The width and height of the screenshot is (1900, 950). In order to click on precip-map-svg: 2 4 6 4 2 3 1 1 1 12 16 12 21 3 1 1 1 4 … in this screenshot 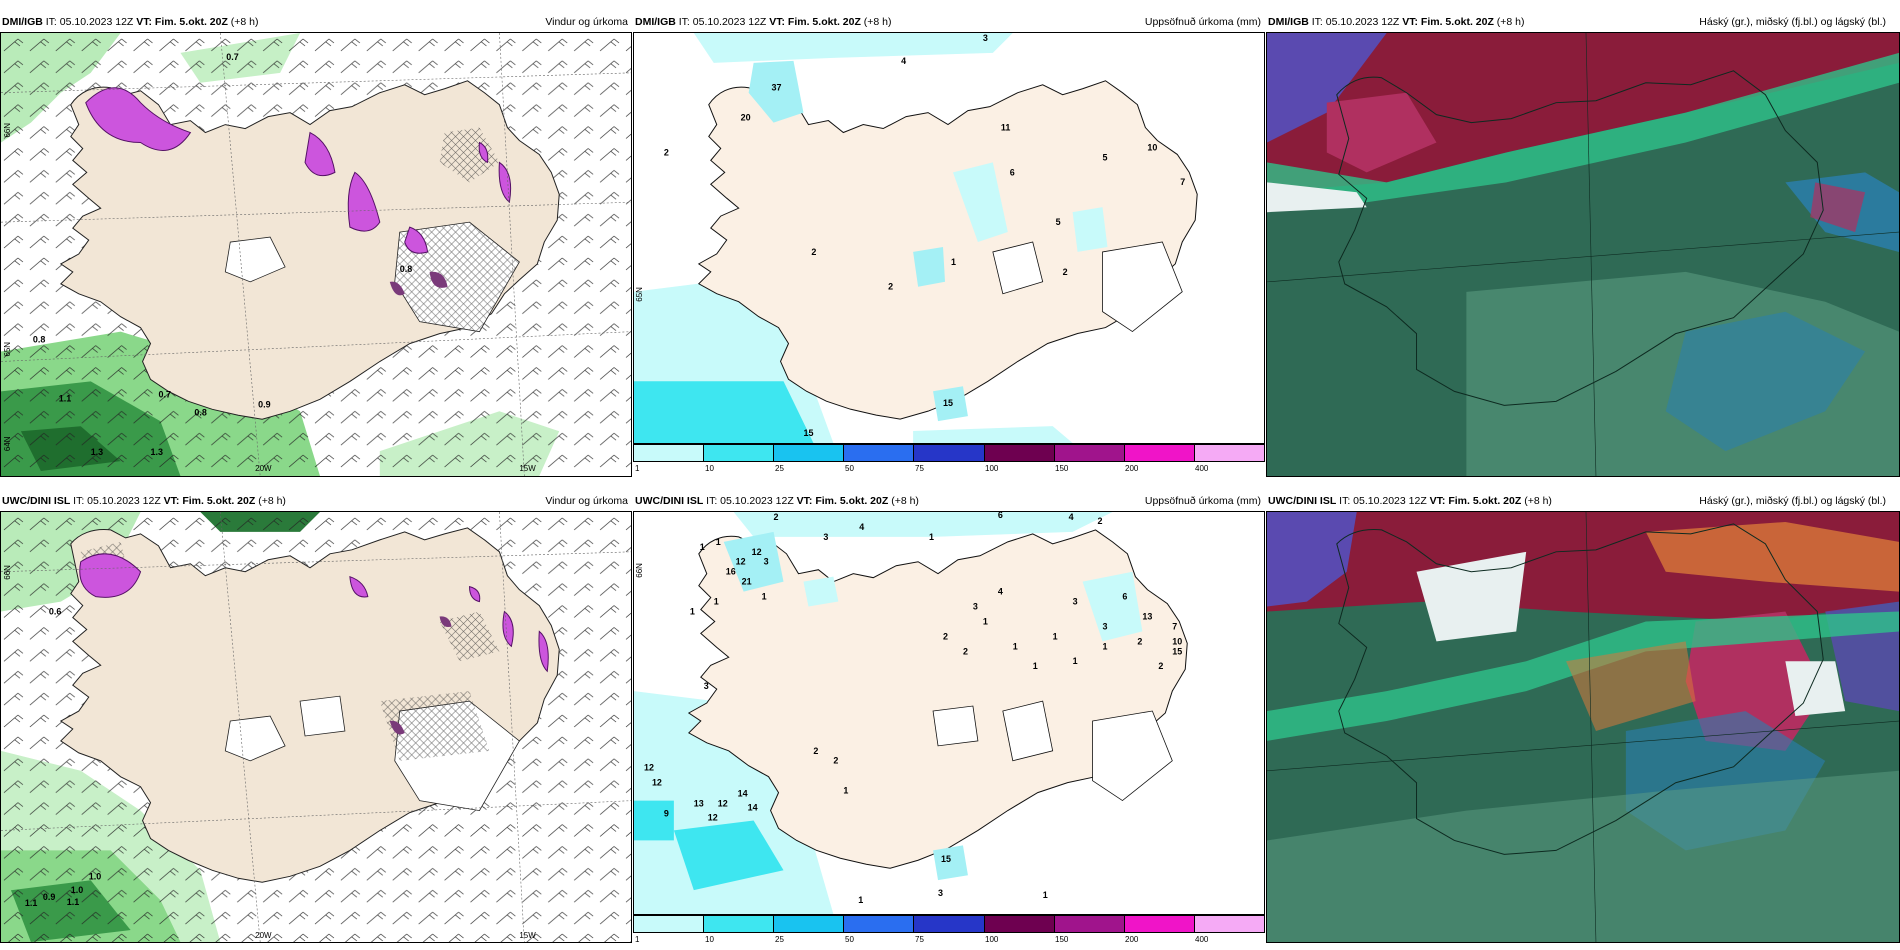, I will do `click(949, 713)`.